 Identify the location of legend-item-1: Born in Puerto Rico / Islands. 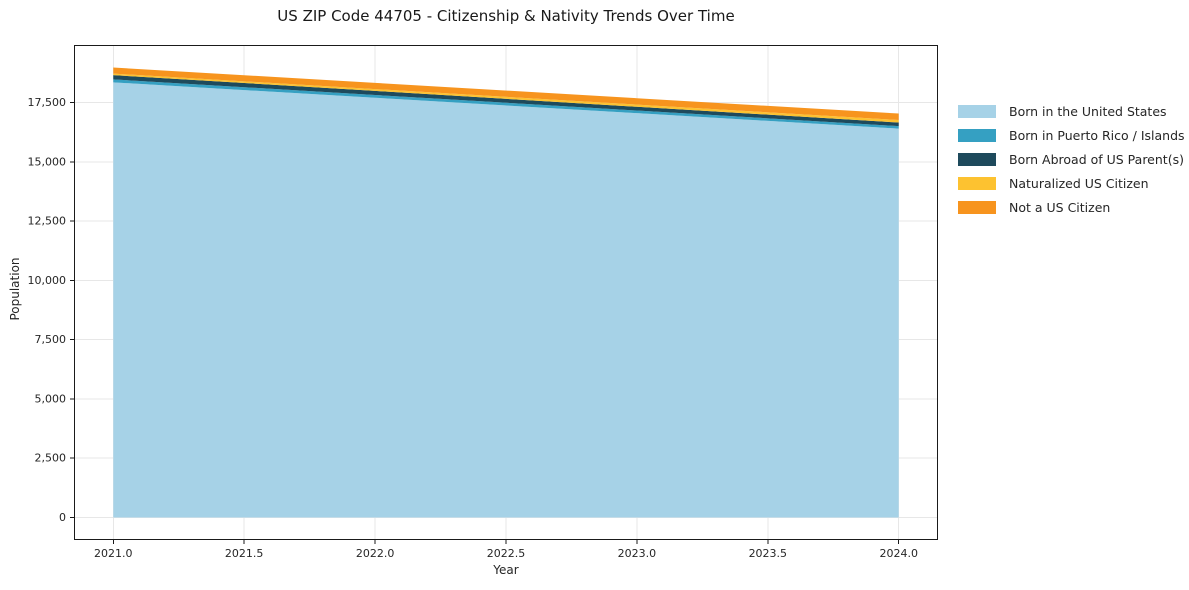
(1071, 135).